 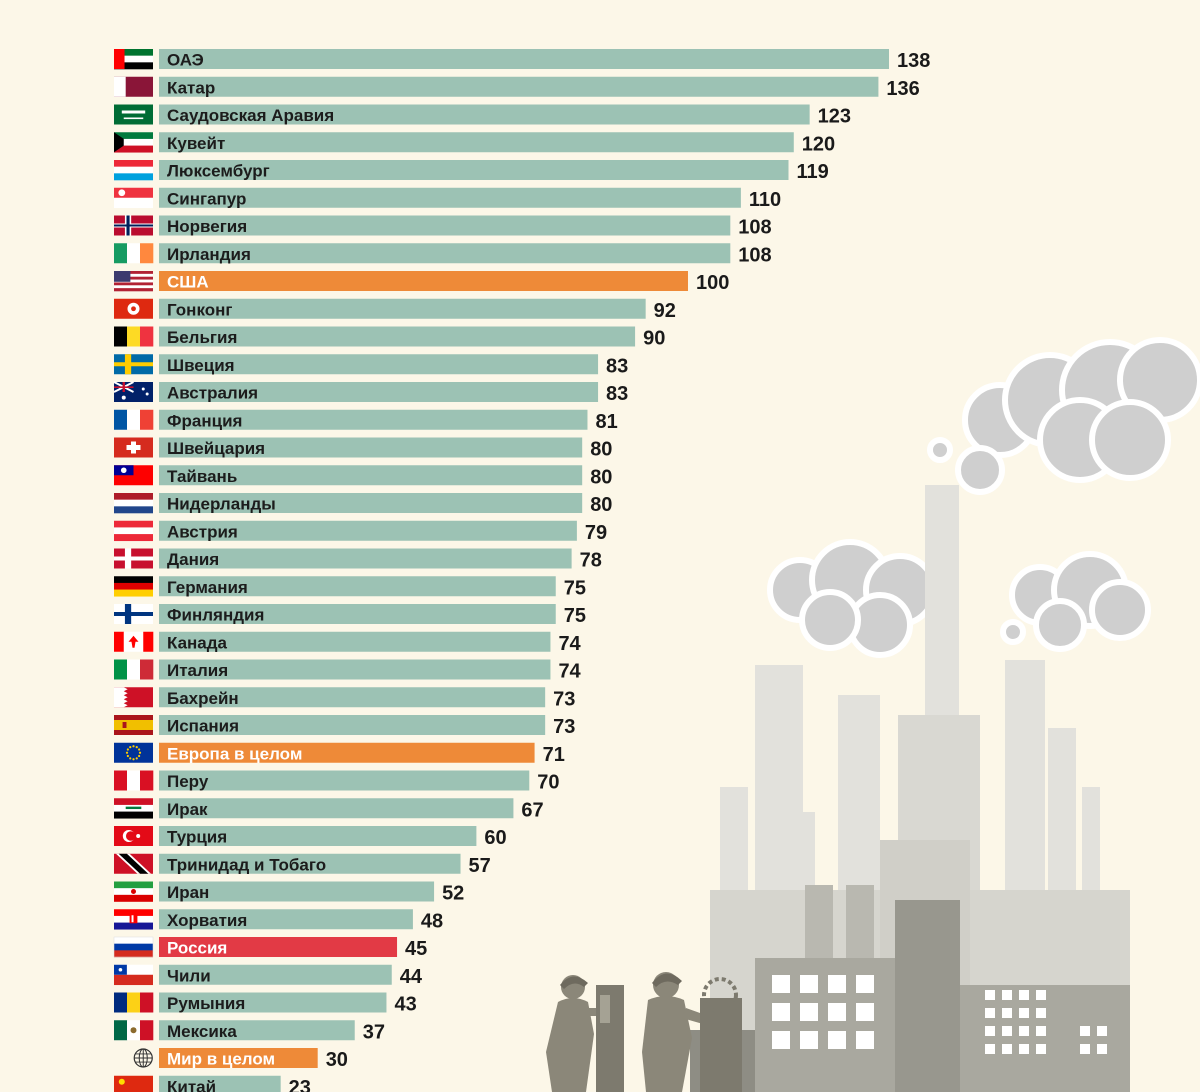 I want to click on bar-row: Тайвань 80, so click(x=363, y=476).